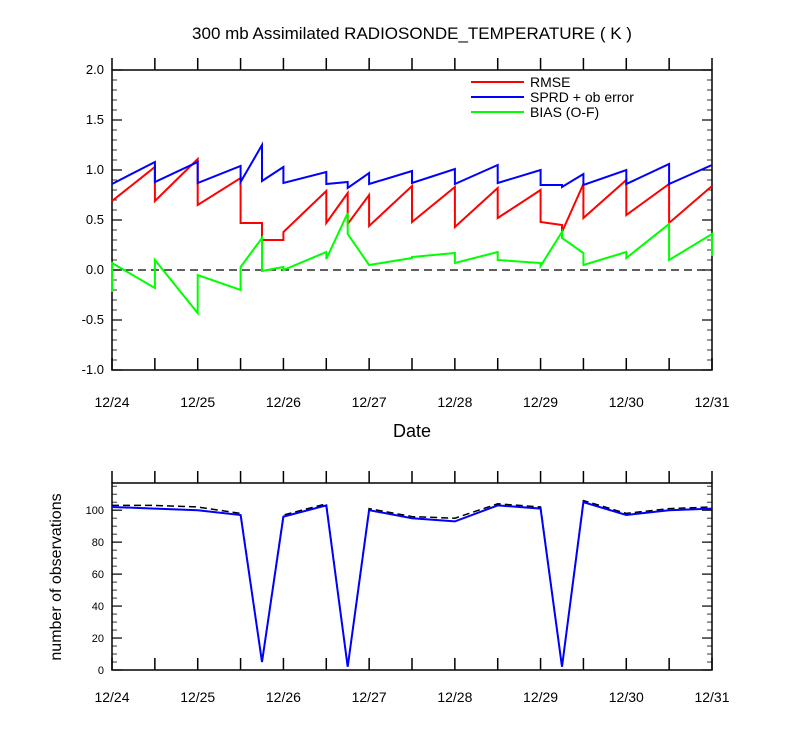 This screenshot has height=755, width=800. I want to click on y-tick-label: 1.0, so click(95, 169).